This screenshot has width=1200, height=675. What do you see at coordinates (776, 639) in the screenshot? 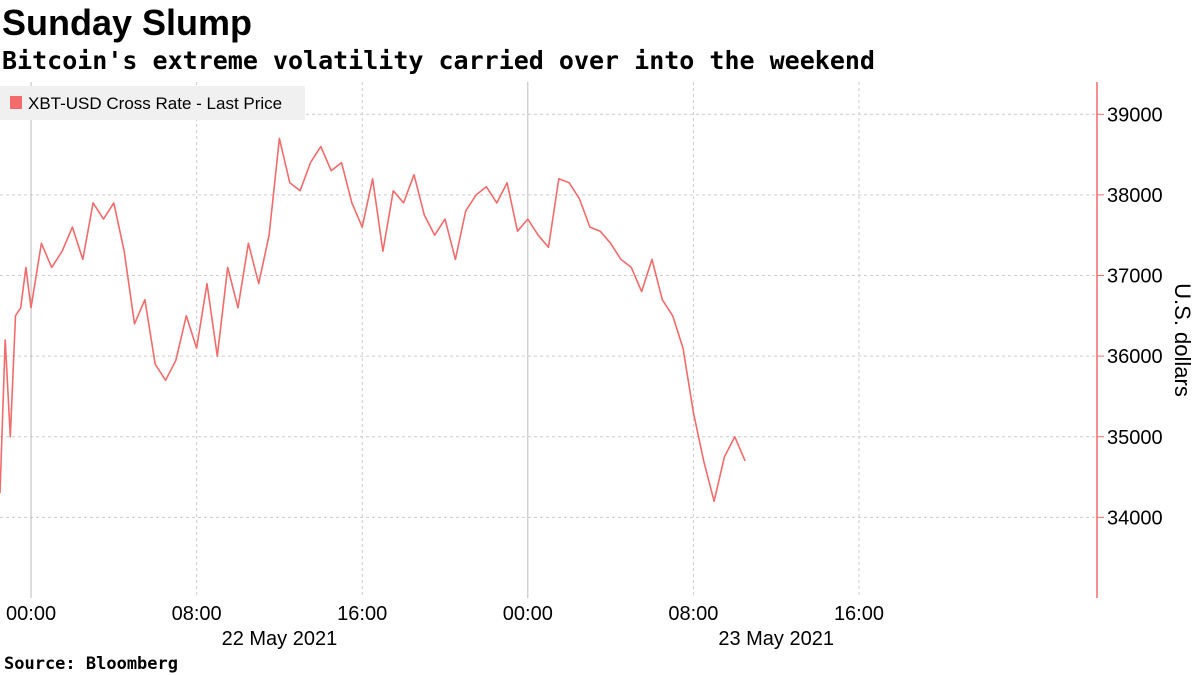
I see `x-date-label: 23 May 2021` at bounding box center [776, 639].